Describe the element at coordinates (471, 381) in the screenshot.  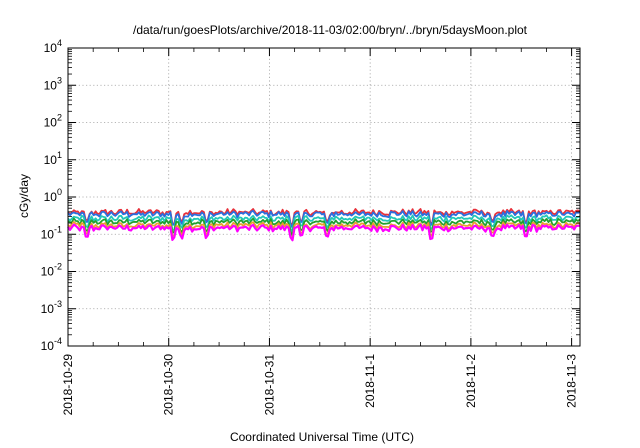
I see `x-tick-label: 2018-11-2` at that location.